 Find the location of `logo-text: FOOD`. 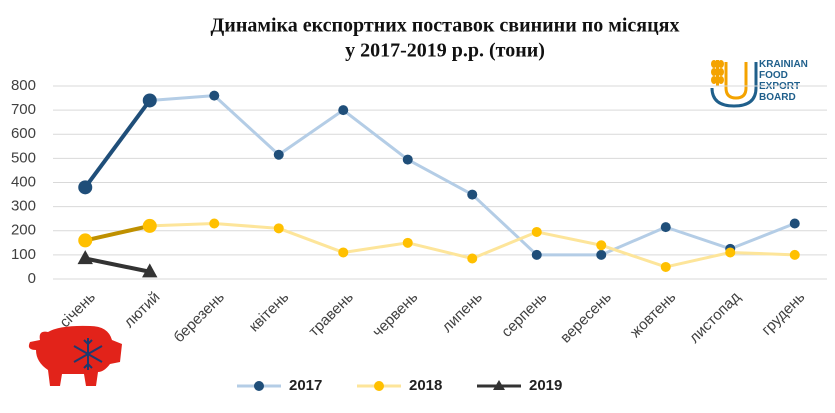

logo-text: FOOD is located at coordinates (773, 75).